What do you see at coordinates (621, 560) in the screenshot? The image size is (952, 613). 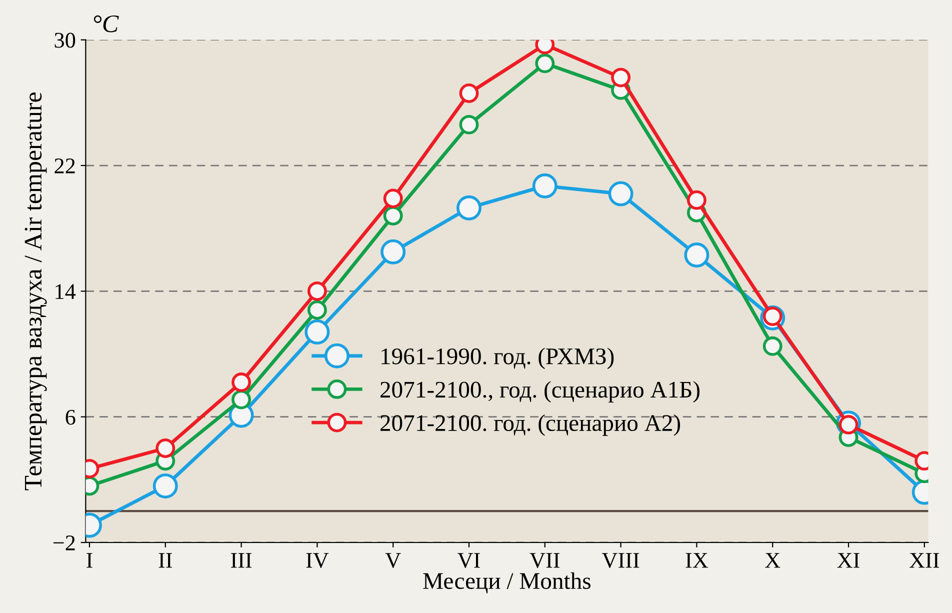 I see `x-tick-label: VIII` at bounding box center [621, 560].